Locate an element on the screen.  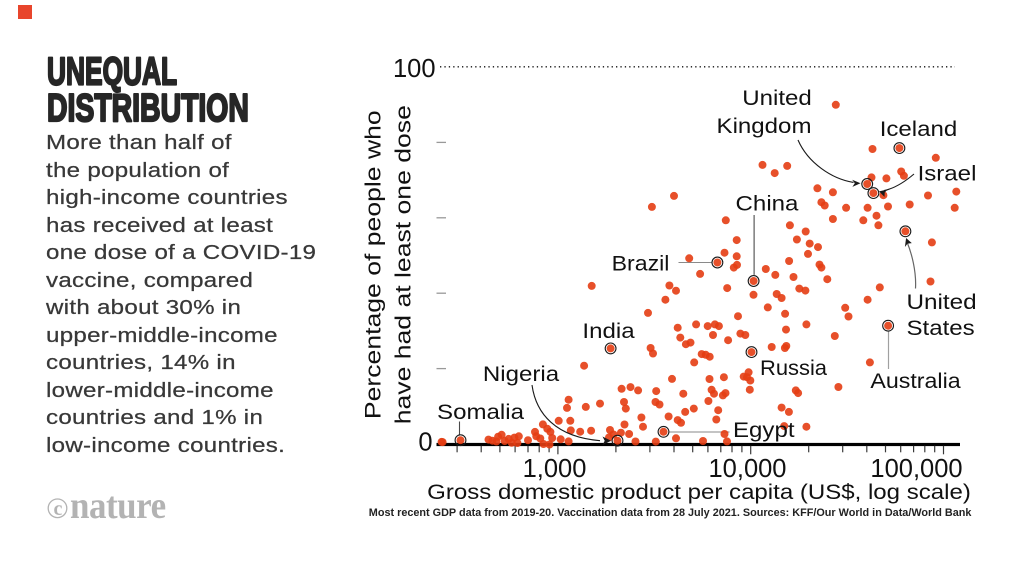
svg-text: India is located at coordinates (608, 330).